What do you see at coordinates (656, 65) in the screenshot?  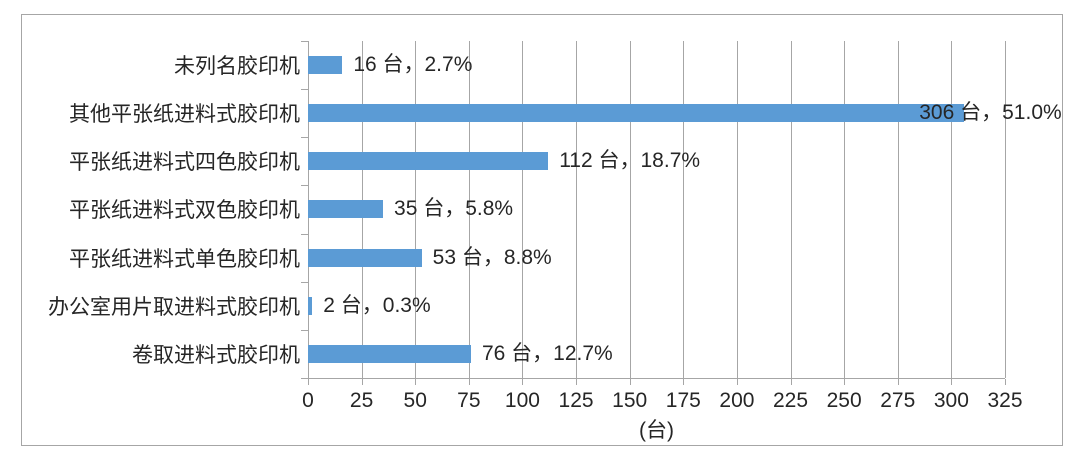 I see `bar-row: 16 台，2.7%` at bounding box center [656, 65].